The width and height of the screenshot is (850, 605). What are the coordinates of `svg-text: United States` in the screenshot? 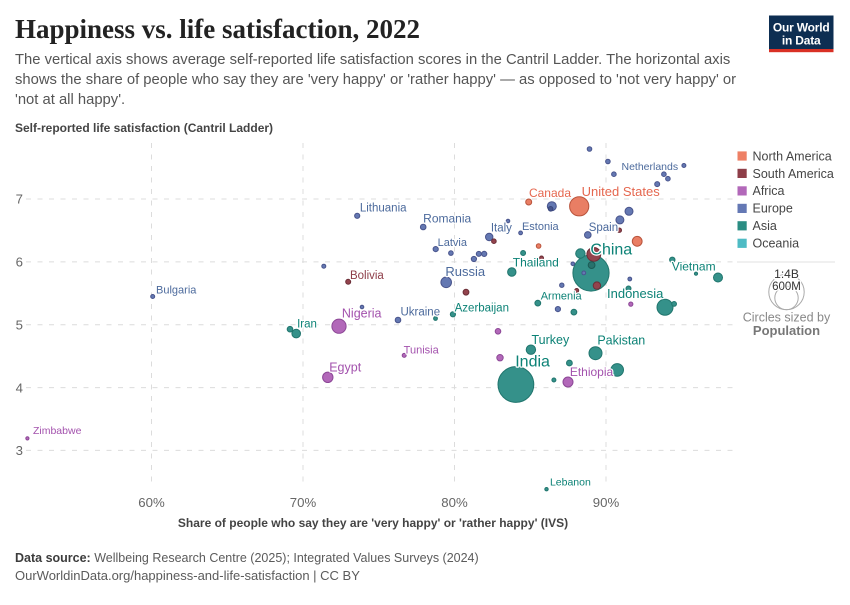 It's located at (621, 191).